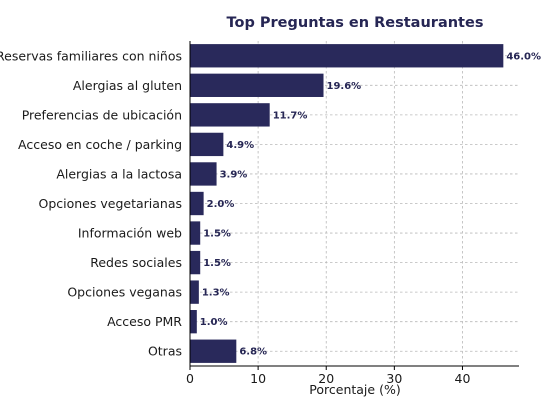 This screenshot has width=560, height=405. What do you see at coordinates (102, 114) in the screenshot?
I see `category-label: Preferencias de ubicación` at bounding box center [102, 114].